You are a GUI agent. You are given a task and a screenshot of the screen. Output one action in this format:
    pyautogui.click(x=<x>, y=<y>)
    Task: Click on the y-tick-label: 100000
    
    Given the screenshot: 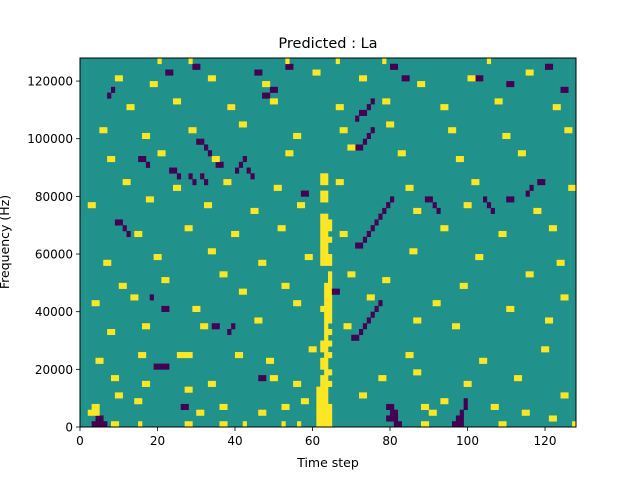 What is the action you would take?
    pyautogui.click(x=50, y=139)
    